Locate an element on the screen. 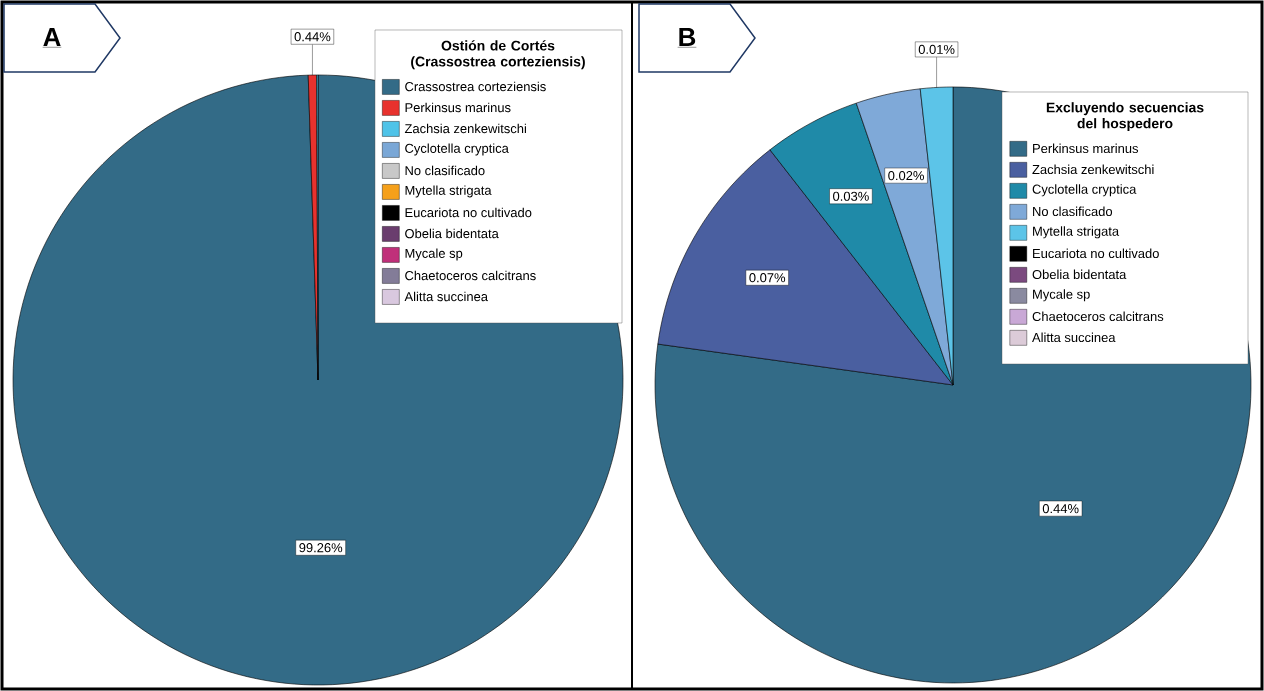 The height and width of the screenshot is (691, 1264). text: B is located at coordinates (687, 37).